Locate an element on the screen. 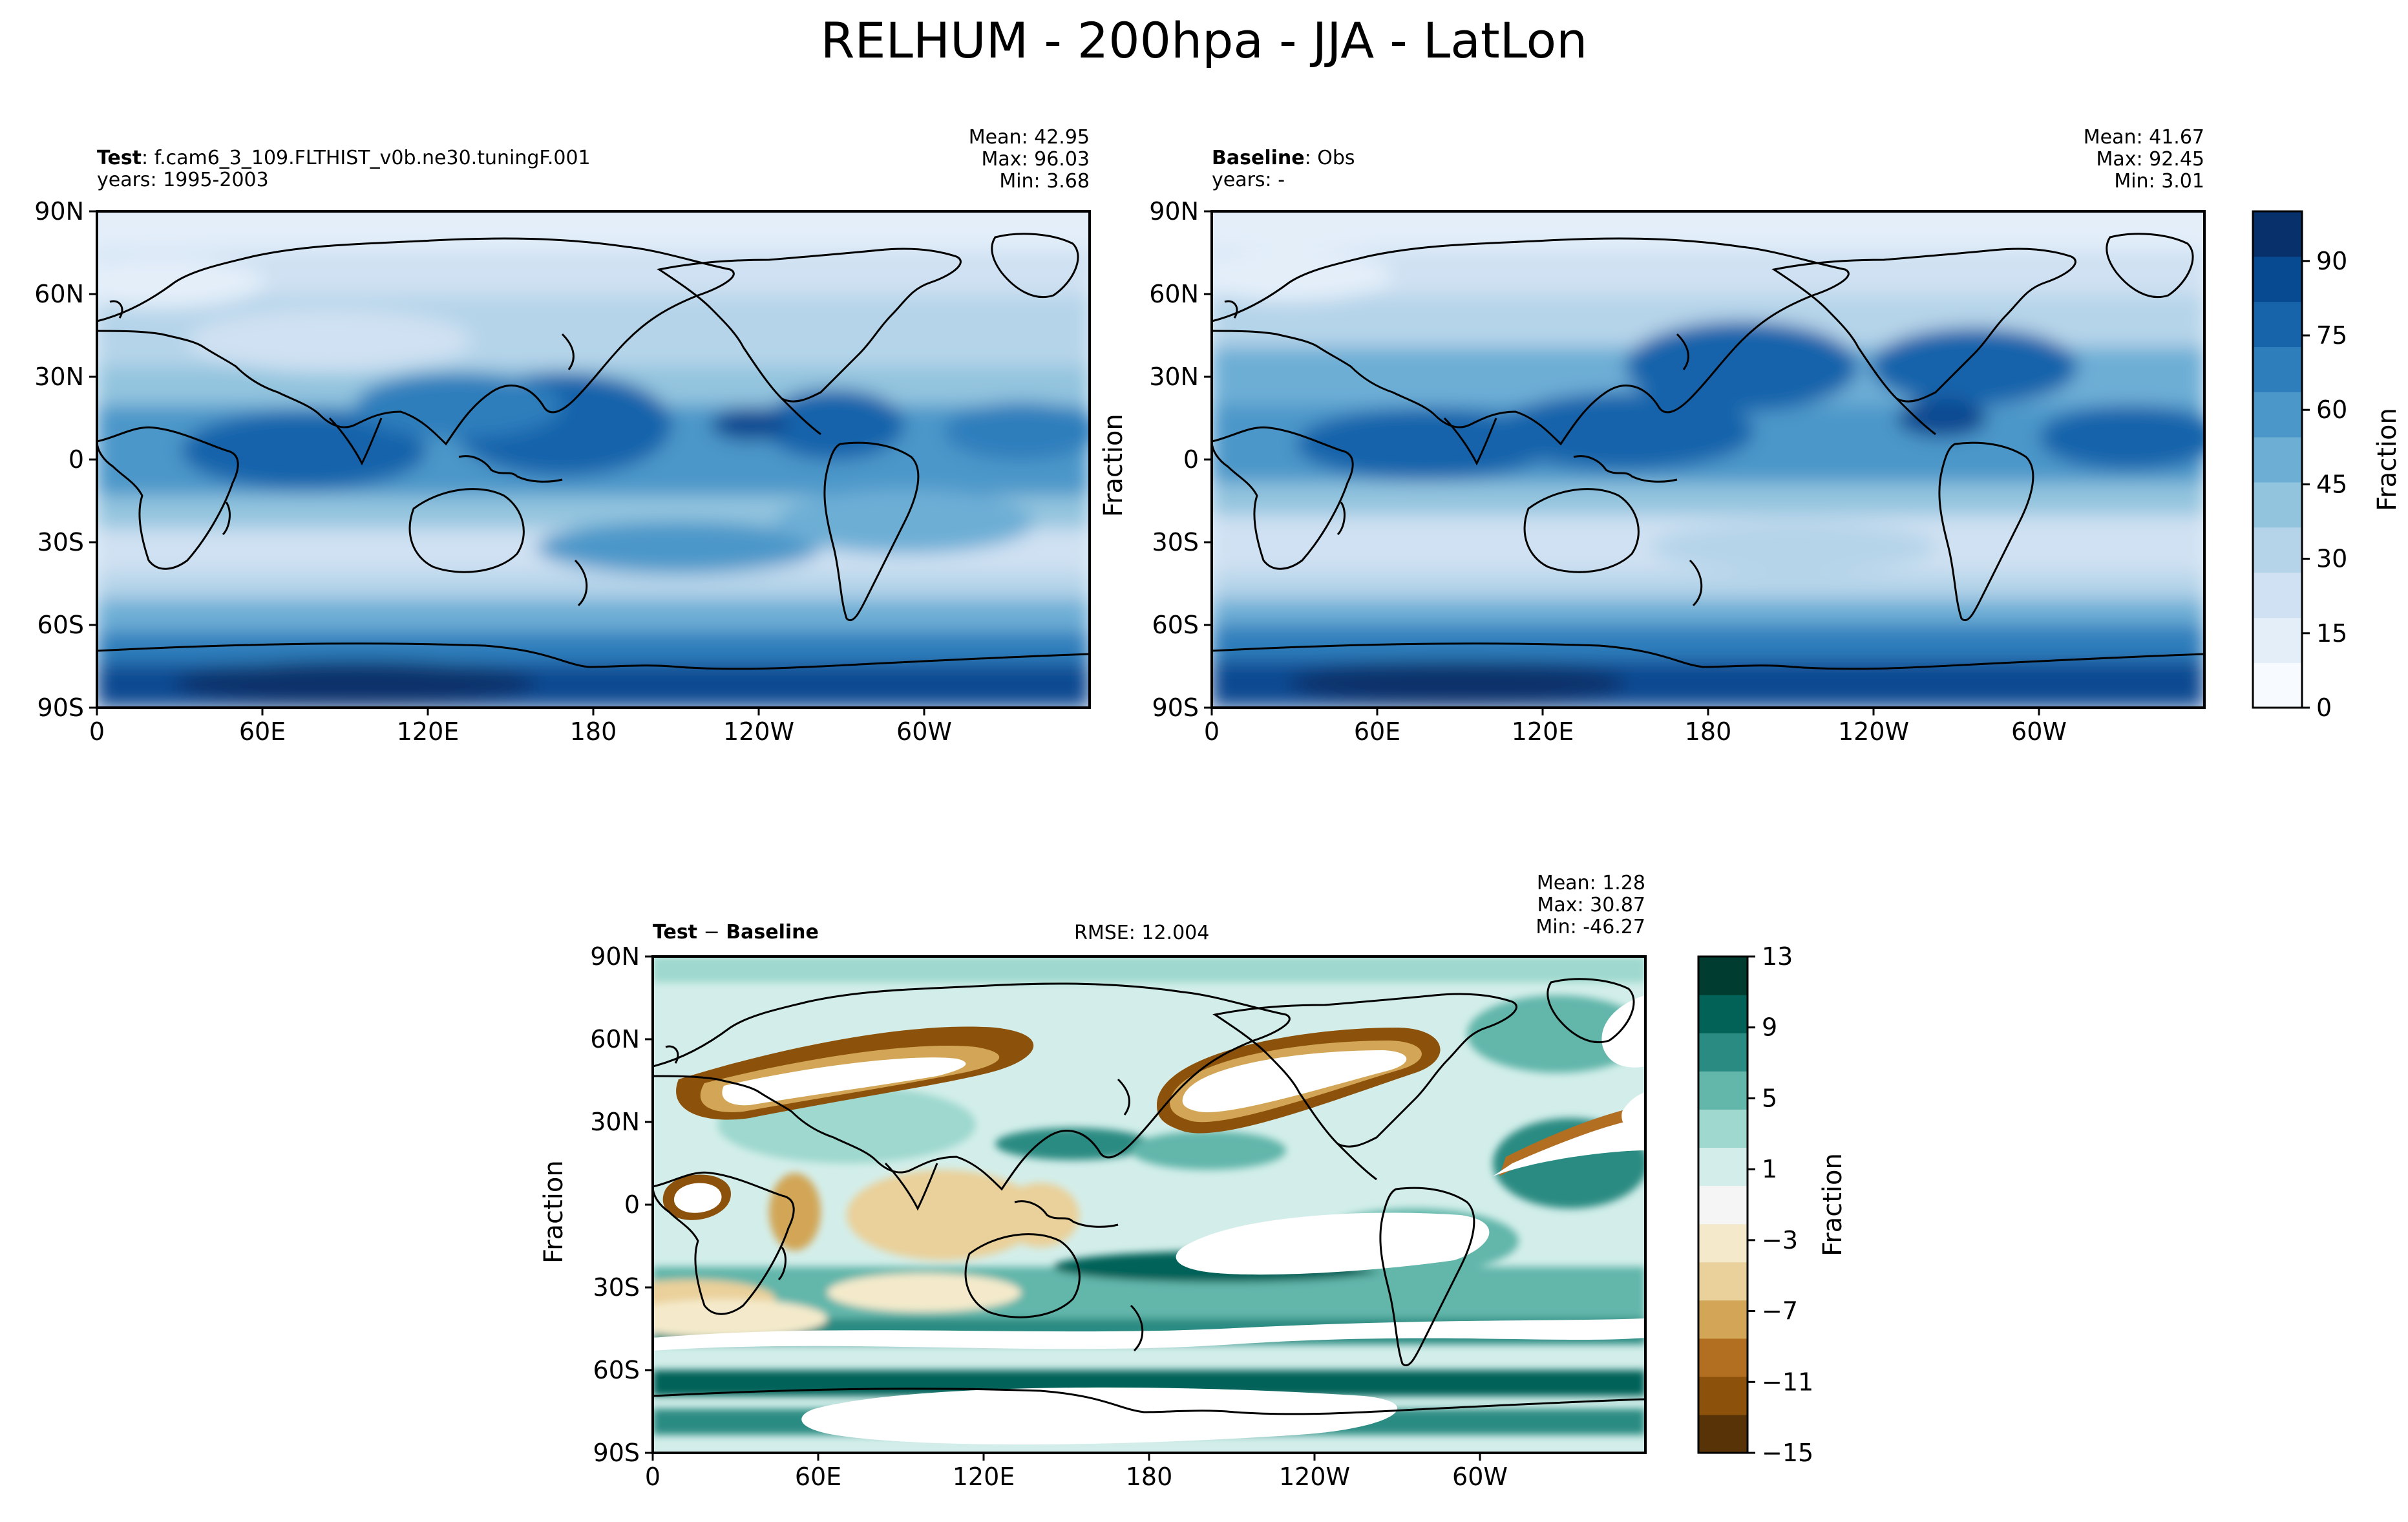  colorbar-tick-label: 1 is located at coordinates (1769, 1169).